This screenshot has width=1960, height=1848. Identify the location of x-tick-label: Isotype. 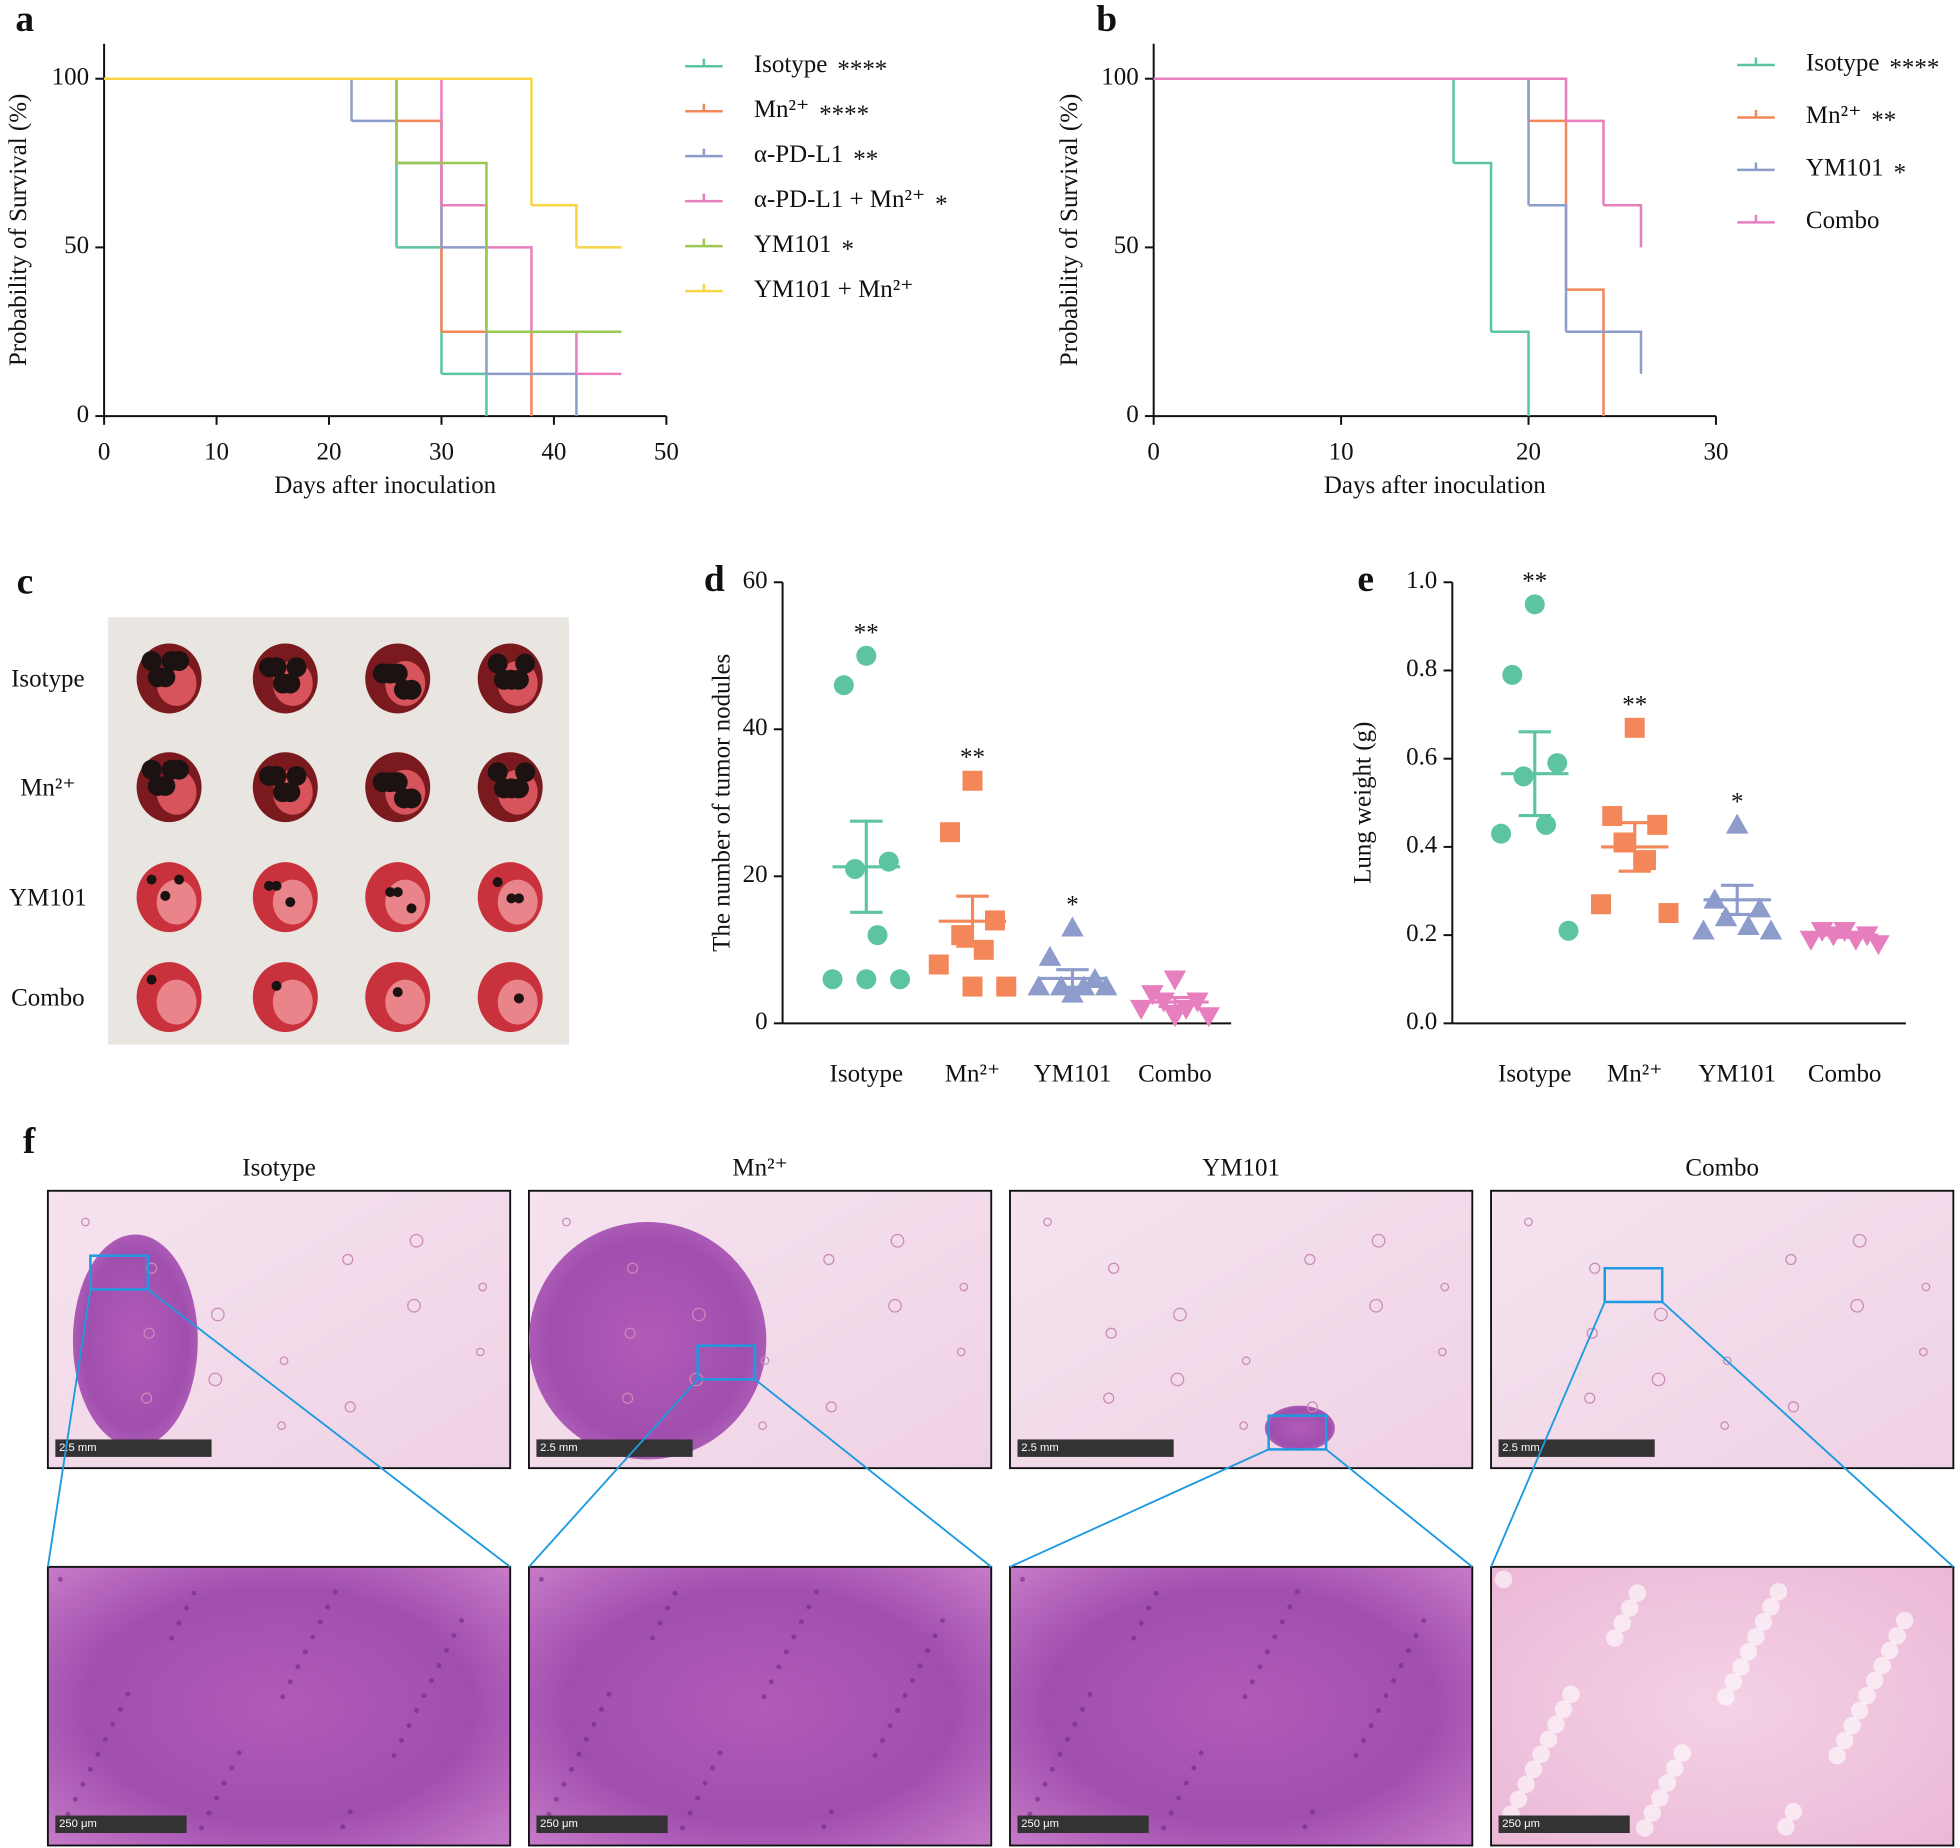
(1535, 1074).